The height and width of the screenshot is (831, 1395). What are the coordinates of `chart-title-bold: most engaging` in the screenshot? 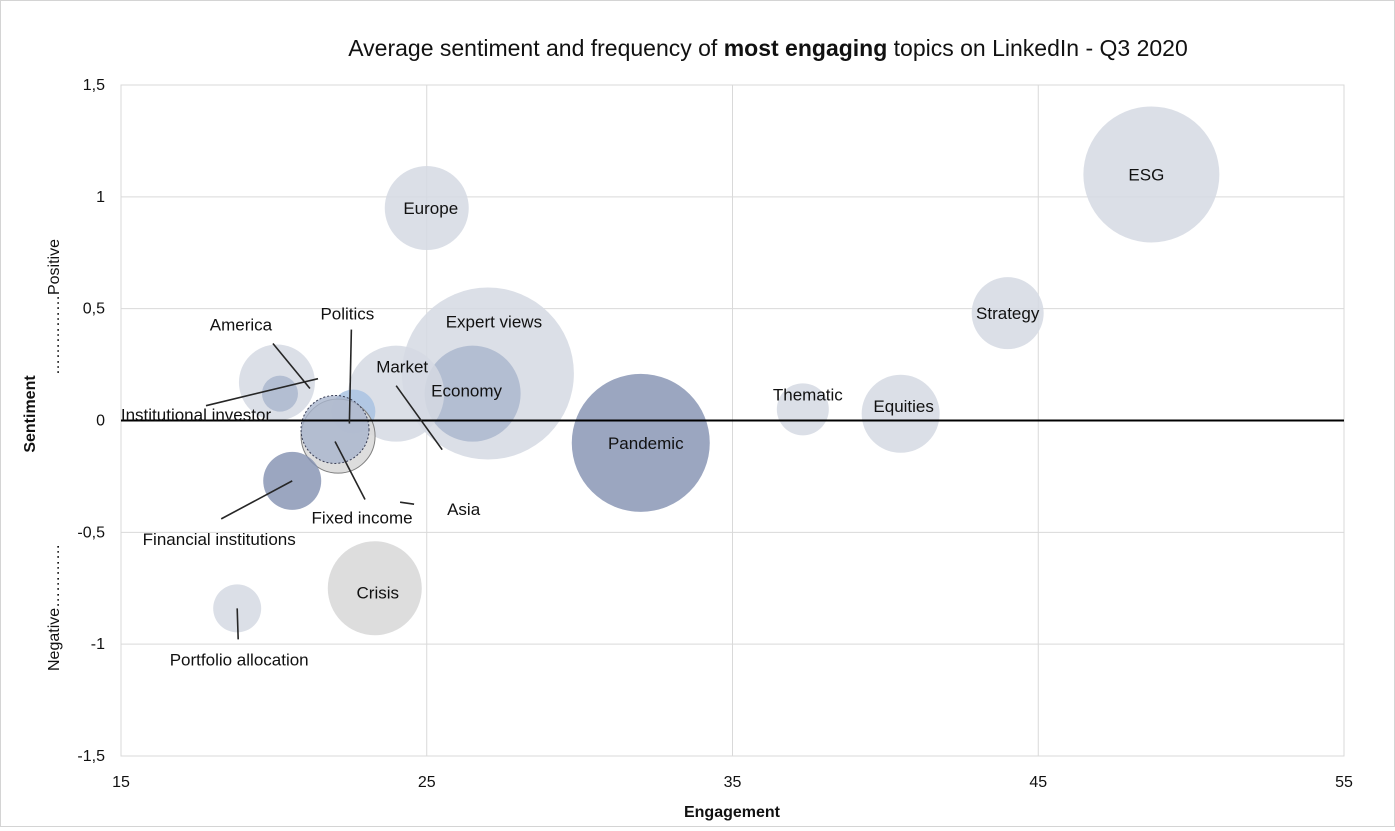 It's located at (806, 48).